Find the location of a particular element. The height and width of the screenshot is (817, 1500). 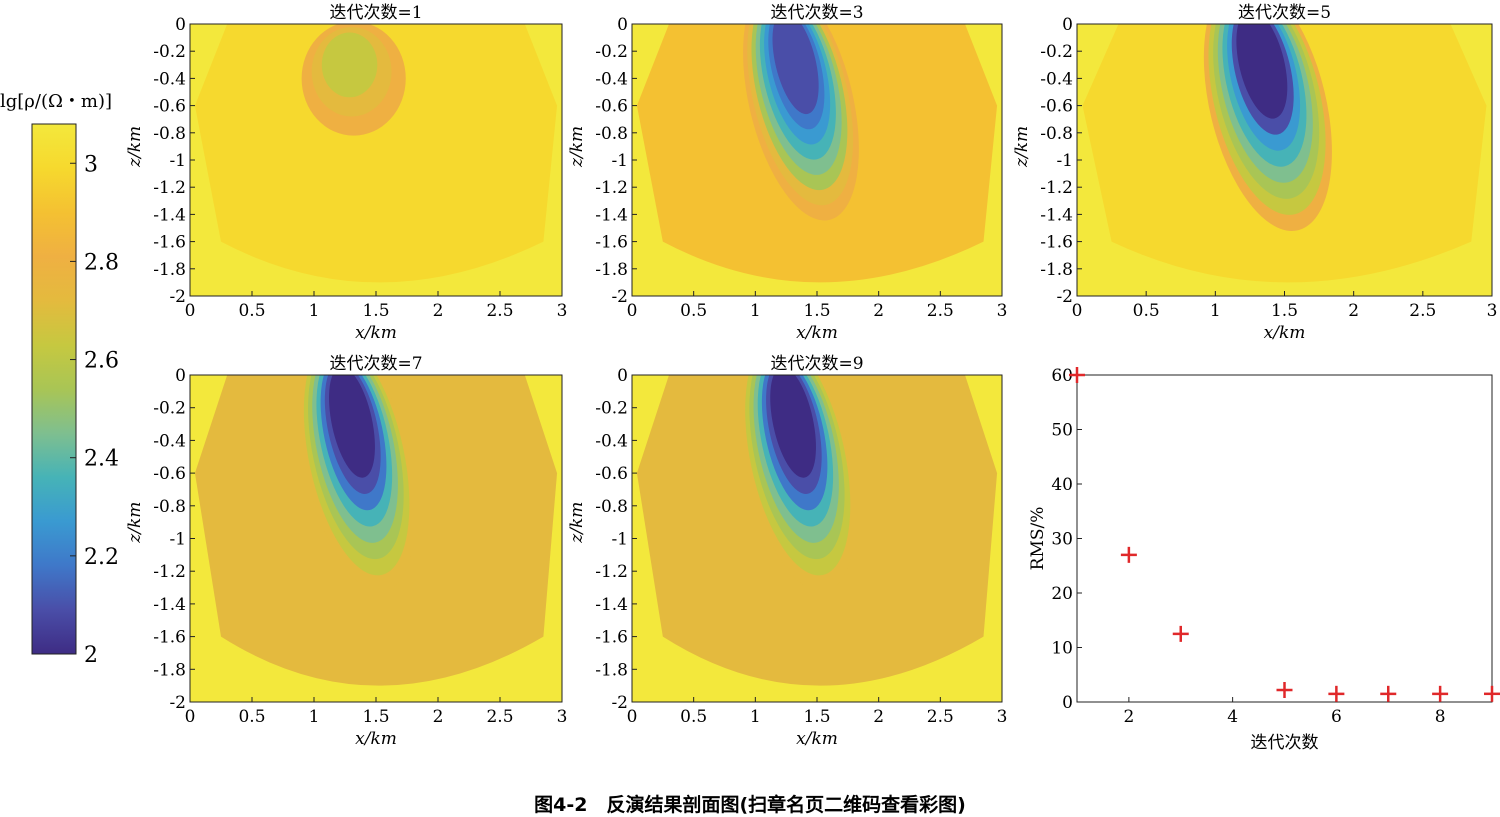

rms-xlabel: 迭代次数 is located at coordinates (1285, 743).